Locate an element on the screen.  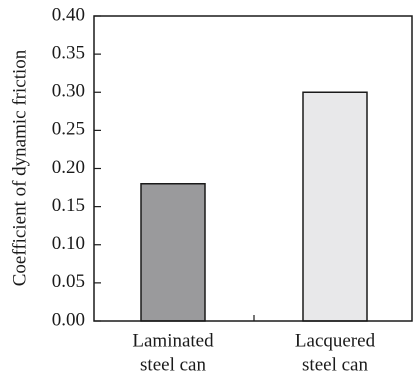
category-label: Lacquered is located at coordinates (335, 340).